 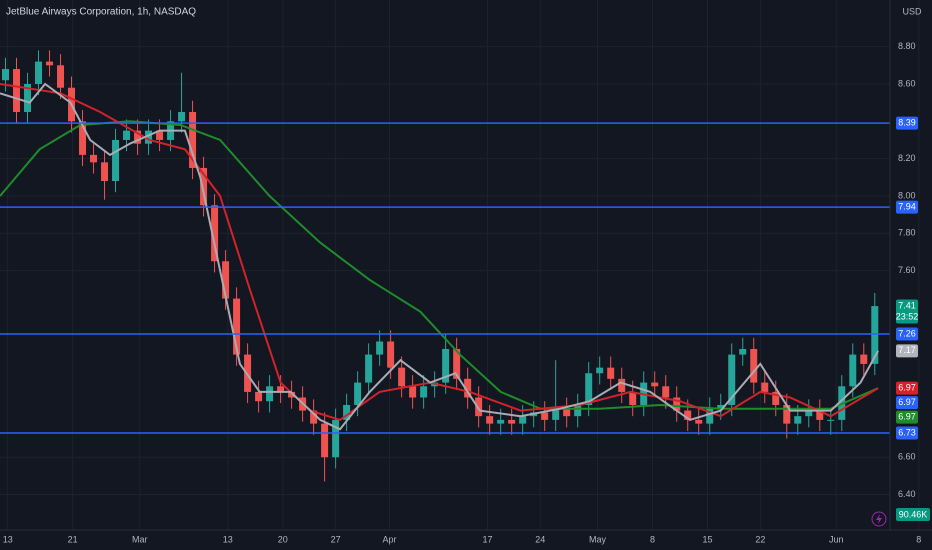 I want to click on alert-bolt, so click(x=879, y=519).